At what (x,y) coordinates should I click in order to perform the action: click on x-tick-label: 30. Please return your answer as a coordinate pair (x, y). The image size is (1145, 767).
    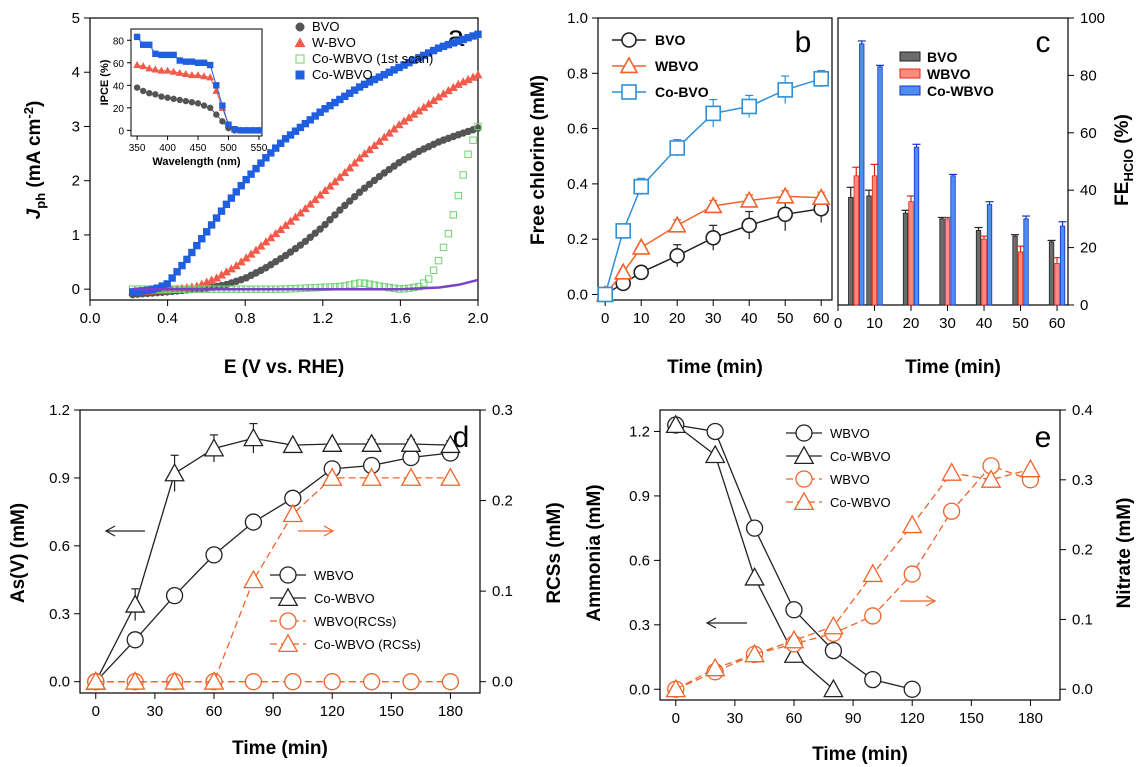
    Looking at the image, I should click on (713, 318).